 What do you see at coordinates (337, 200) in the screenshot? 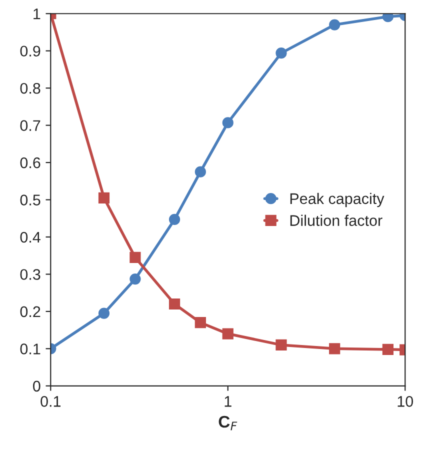
I see `legend-label: Peak capacity` at bounding box center [337, 200].